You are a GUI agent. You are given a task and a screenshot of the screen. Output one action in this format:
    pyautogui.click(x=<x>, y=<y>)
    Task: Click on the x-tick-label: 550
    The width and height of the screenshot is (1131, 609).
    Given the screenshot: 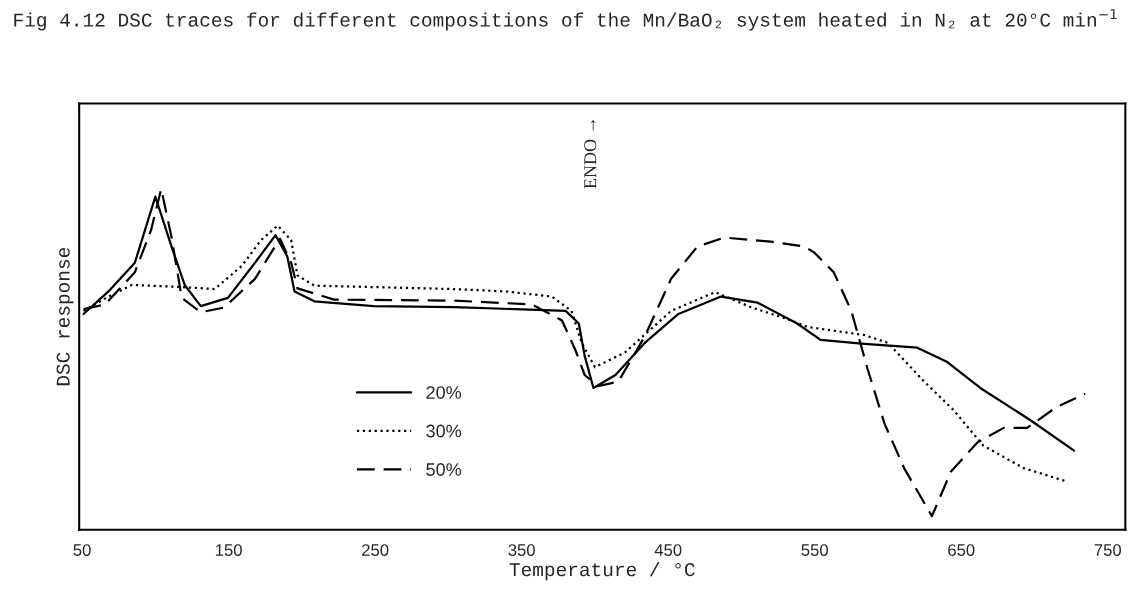 What is the action you would take?
    pyautogui.click(x=814, y=550)
    